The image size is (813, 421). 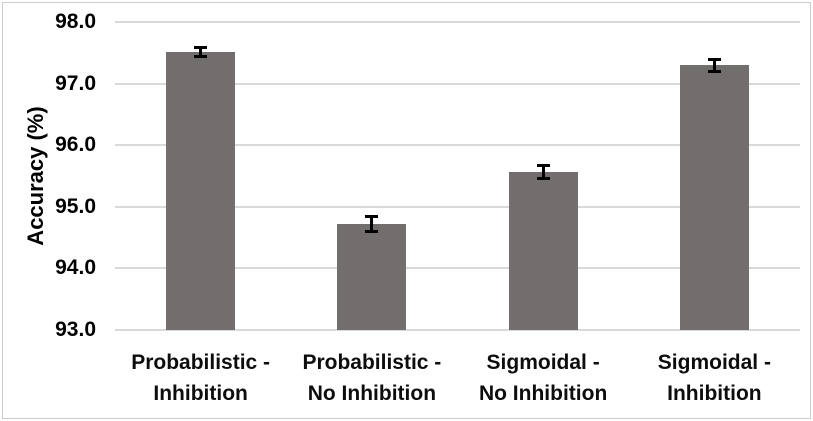 I want to click on x-category-label: Sigmoidal - Inhibition, so click(x=714, y=378).